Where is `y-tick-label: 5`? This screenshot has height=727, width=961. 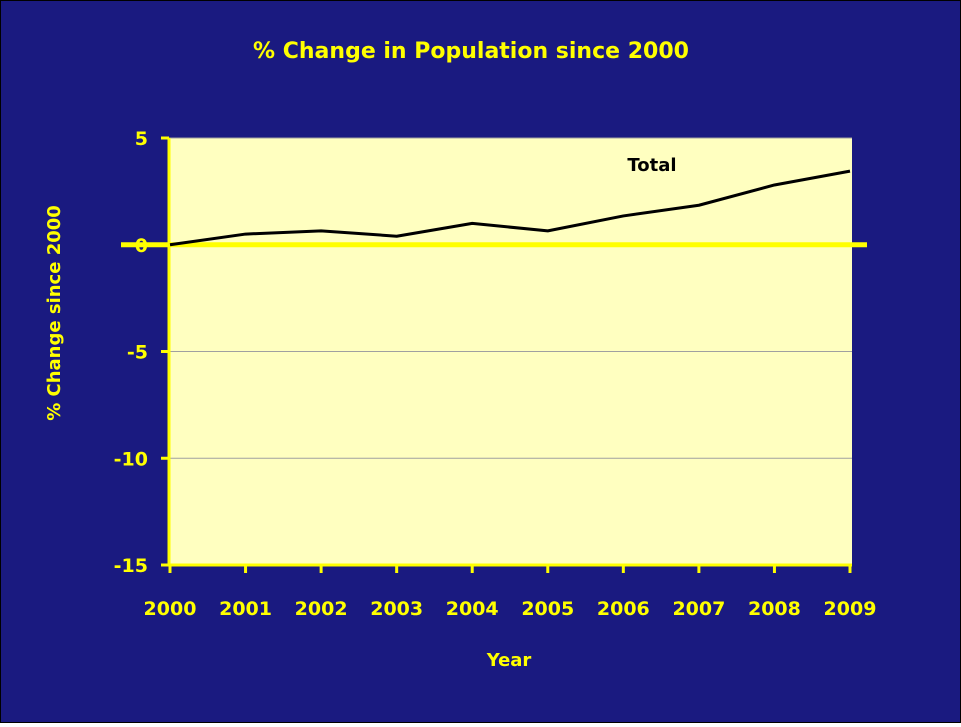
y-tick-label: 5 is located at coordinates (141, 139).